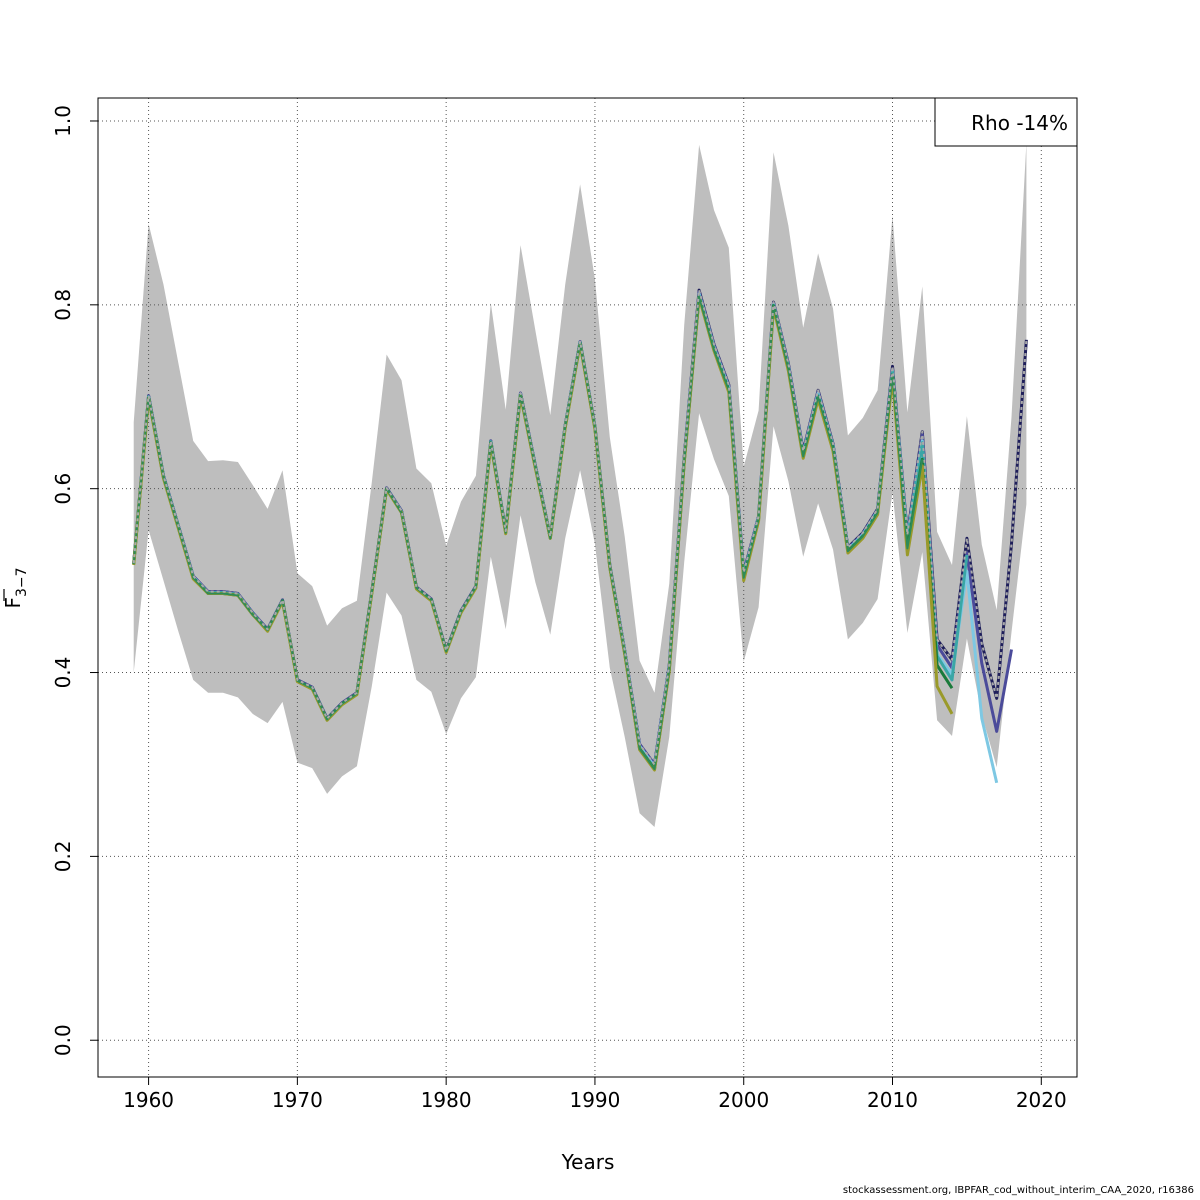 The width and height of the screenshot is (1200, 1200). I want to click on x-tick-label-1980: 1980, so click(446, 1100).